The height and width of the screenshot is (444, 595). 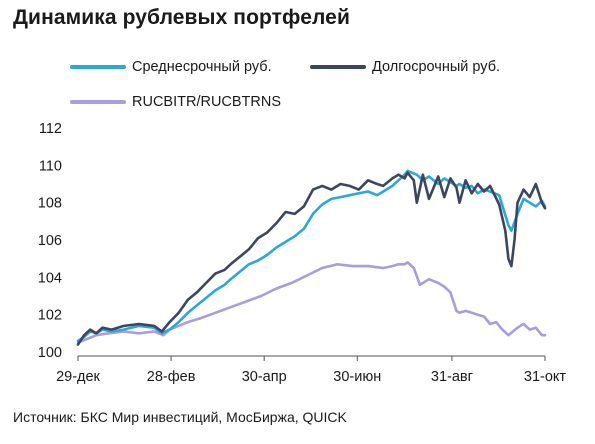 What do you see at coordinates (181, 17) in the screenshot?
I see `chart-title: Динамика рублевых портфелей` at bounding box center [181, 17].